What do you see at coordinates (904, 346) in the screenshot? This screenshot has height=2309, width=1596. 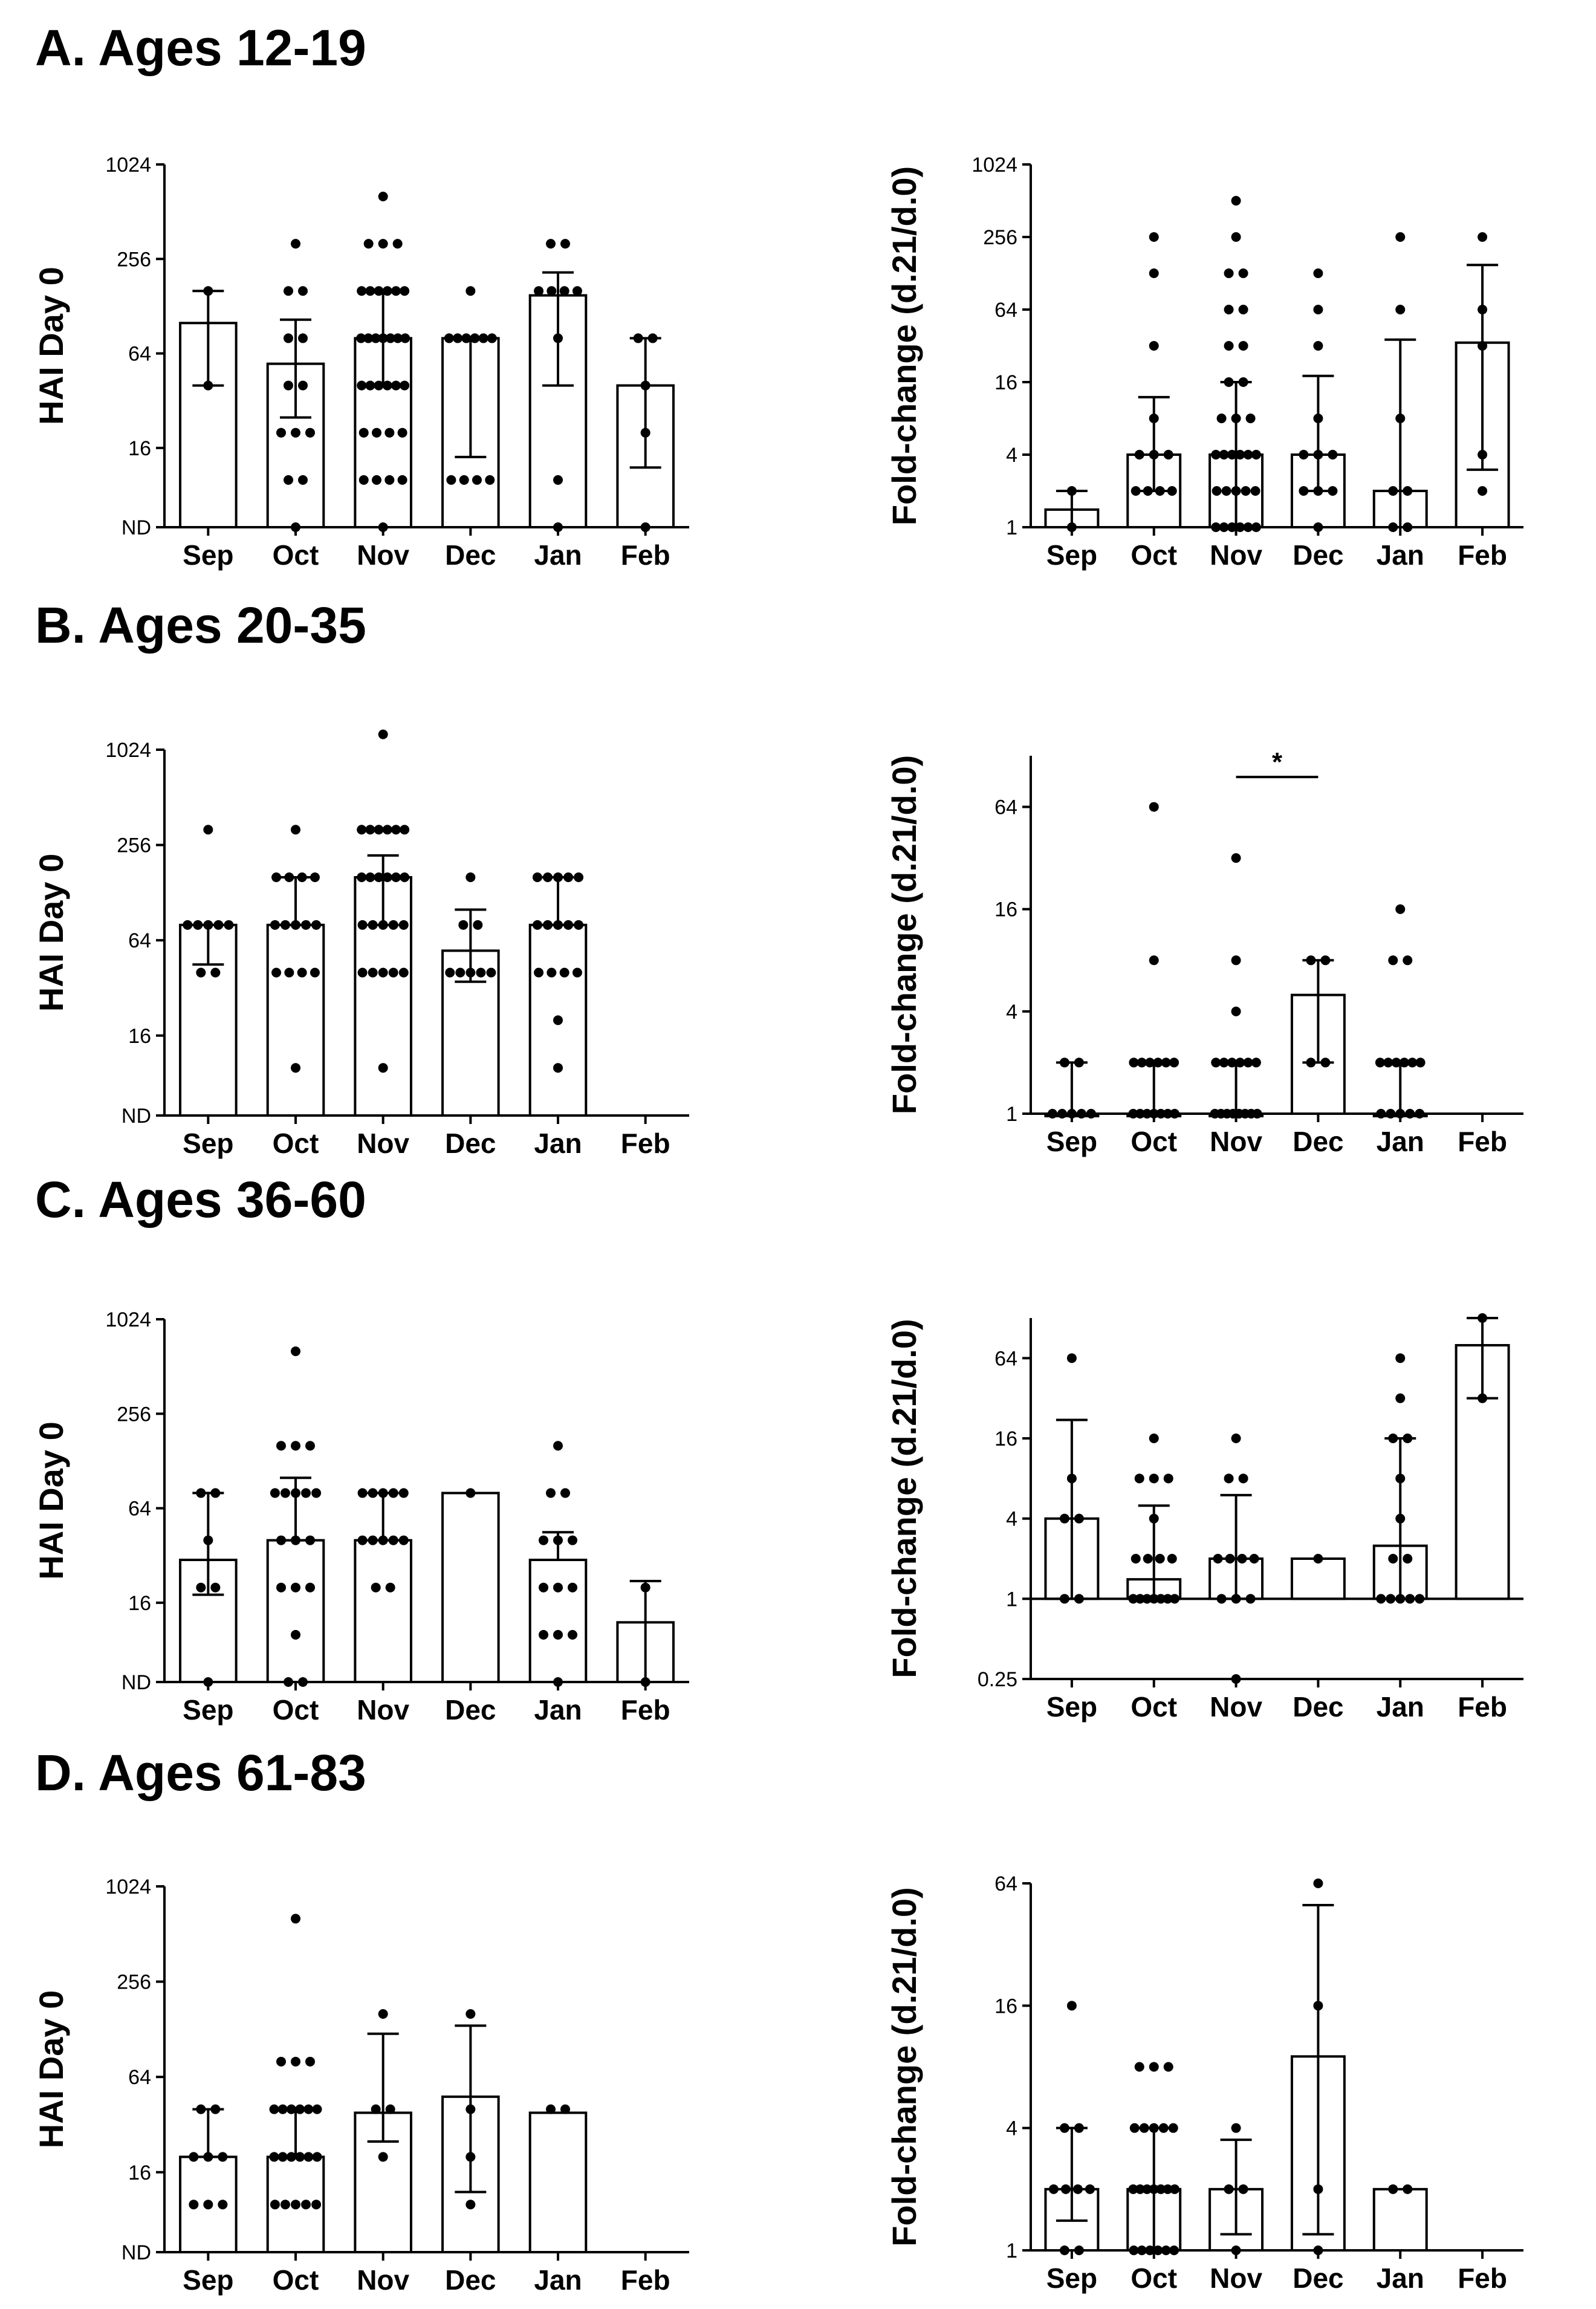 I see `y-axis-title: Fold-change (d.21/d.0)` at bounding box center [904, 346].